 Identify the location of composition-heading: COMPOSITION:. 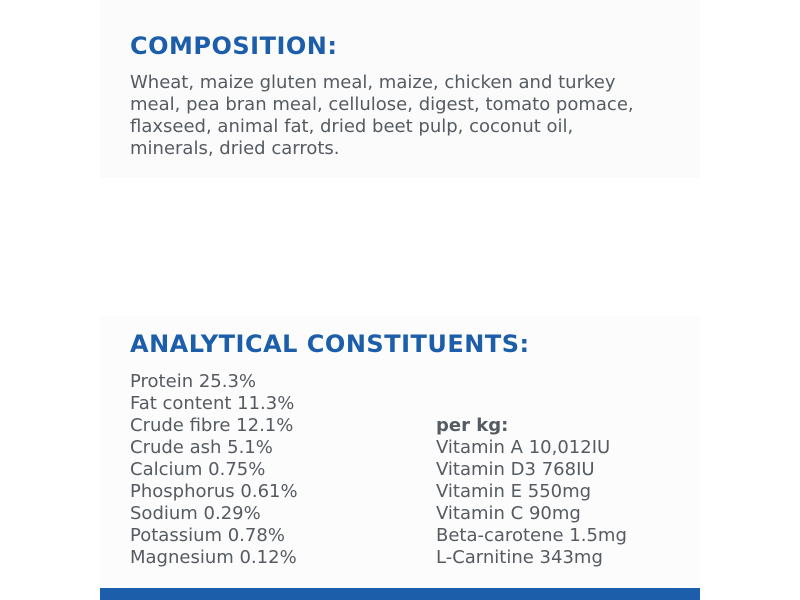
(234, 46).